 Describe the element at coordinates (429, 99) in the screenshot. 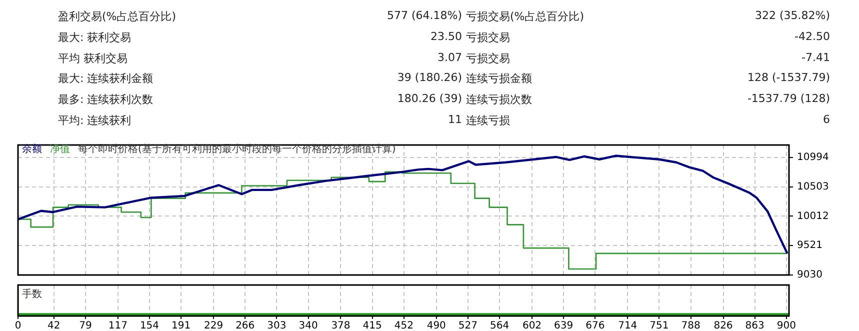

I see `text: 180.26 (39)` at that location.